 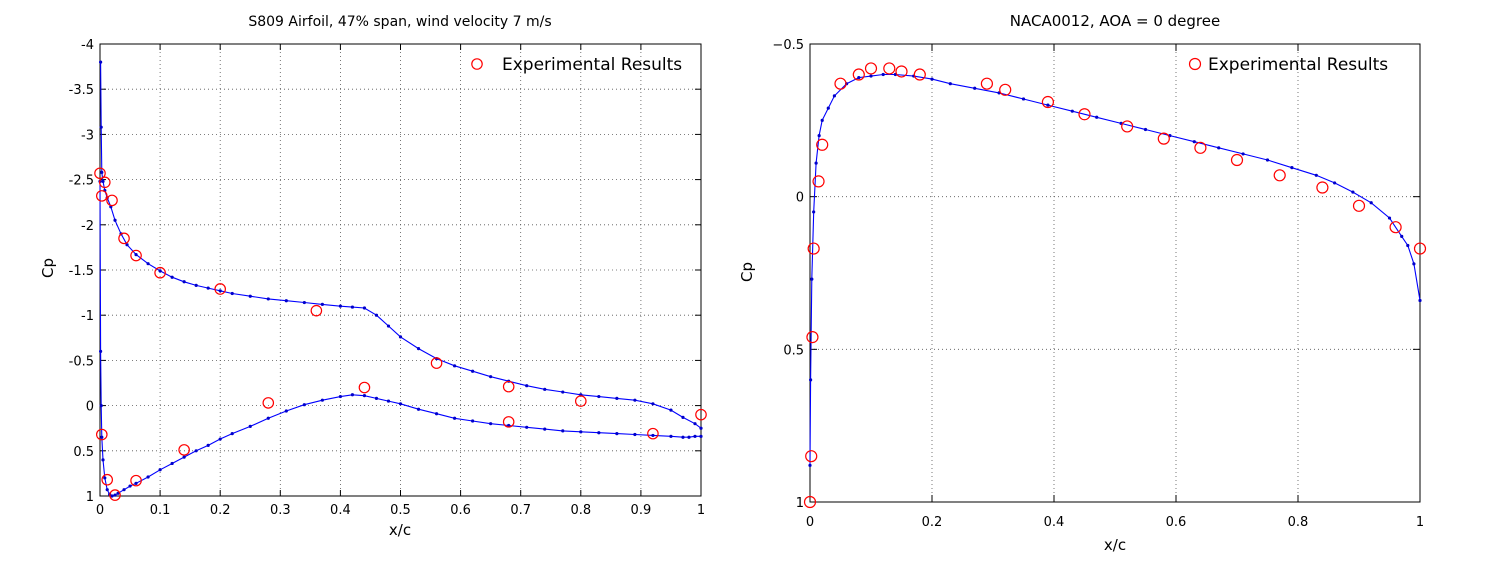 What do you see at coordinates (641, 510) in the screenshot?
I see `x-tick-label: 0.9` at bounding box center [641, 510].